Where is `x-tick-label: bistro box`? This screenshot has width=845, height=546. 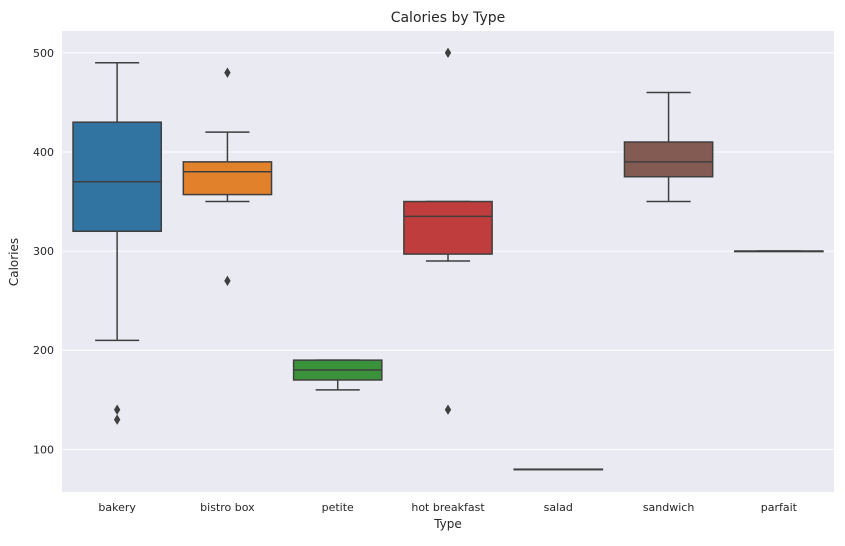
x-tick-label: bistro box is located at coordinates (227, 507).